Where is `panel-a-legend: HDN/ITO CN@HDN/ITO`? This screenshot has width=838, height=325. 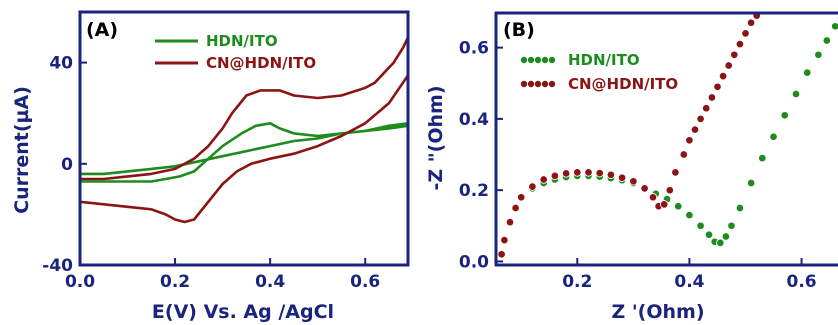
panel-a-legend: HDN/ITO CN@HDN/ITO is located at coordinates (235, 52).